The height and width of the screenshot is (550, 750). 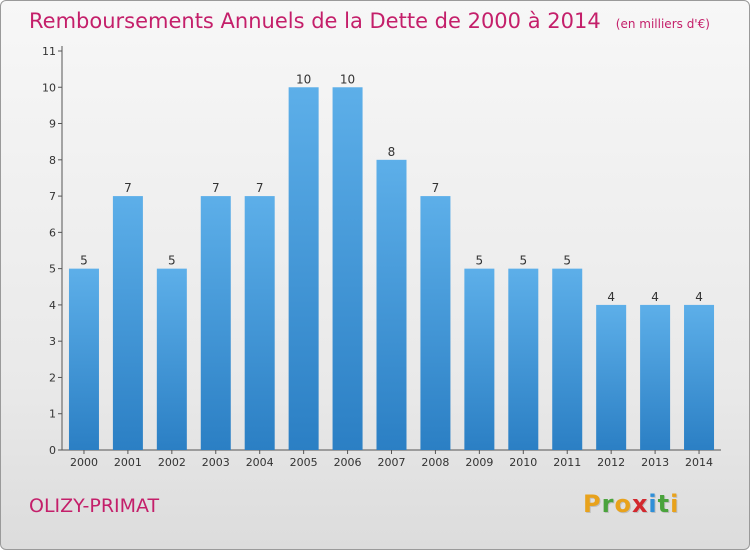 What do you see at coordinates (52, 124) in the screenshot?
I see `y-tick-label: 9` at bounding box center [52, 124].